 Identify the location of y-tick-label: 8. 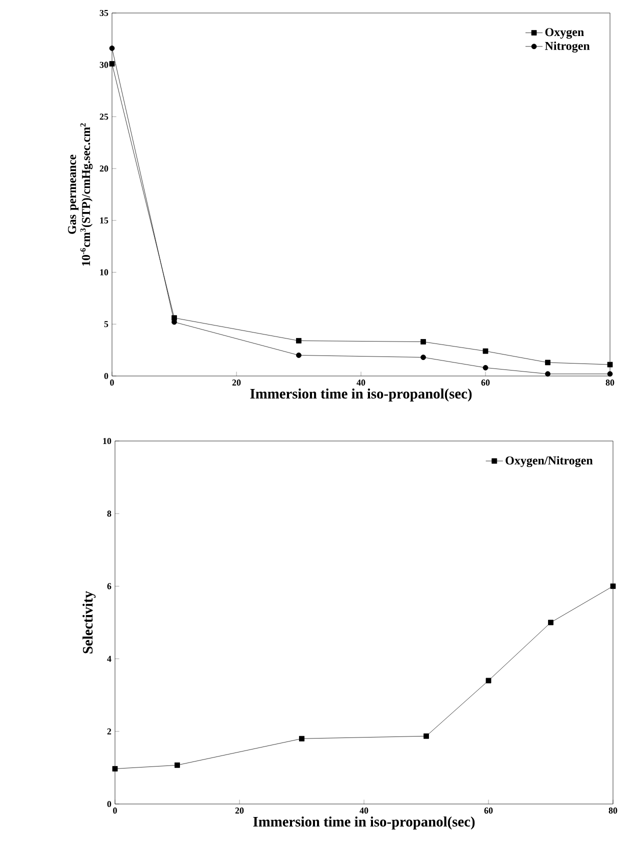
(109, 513).